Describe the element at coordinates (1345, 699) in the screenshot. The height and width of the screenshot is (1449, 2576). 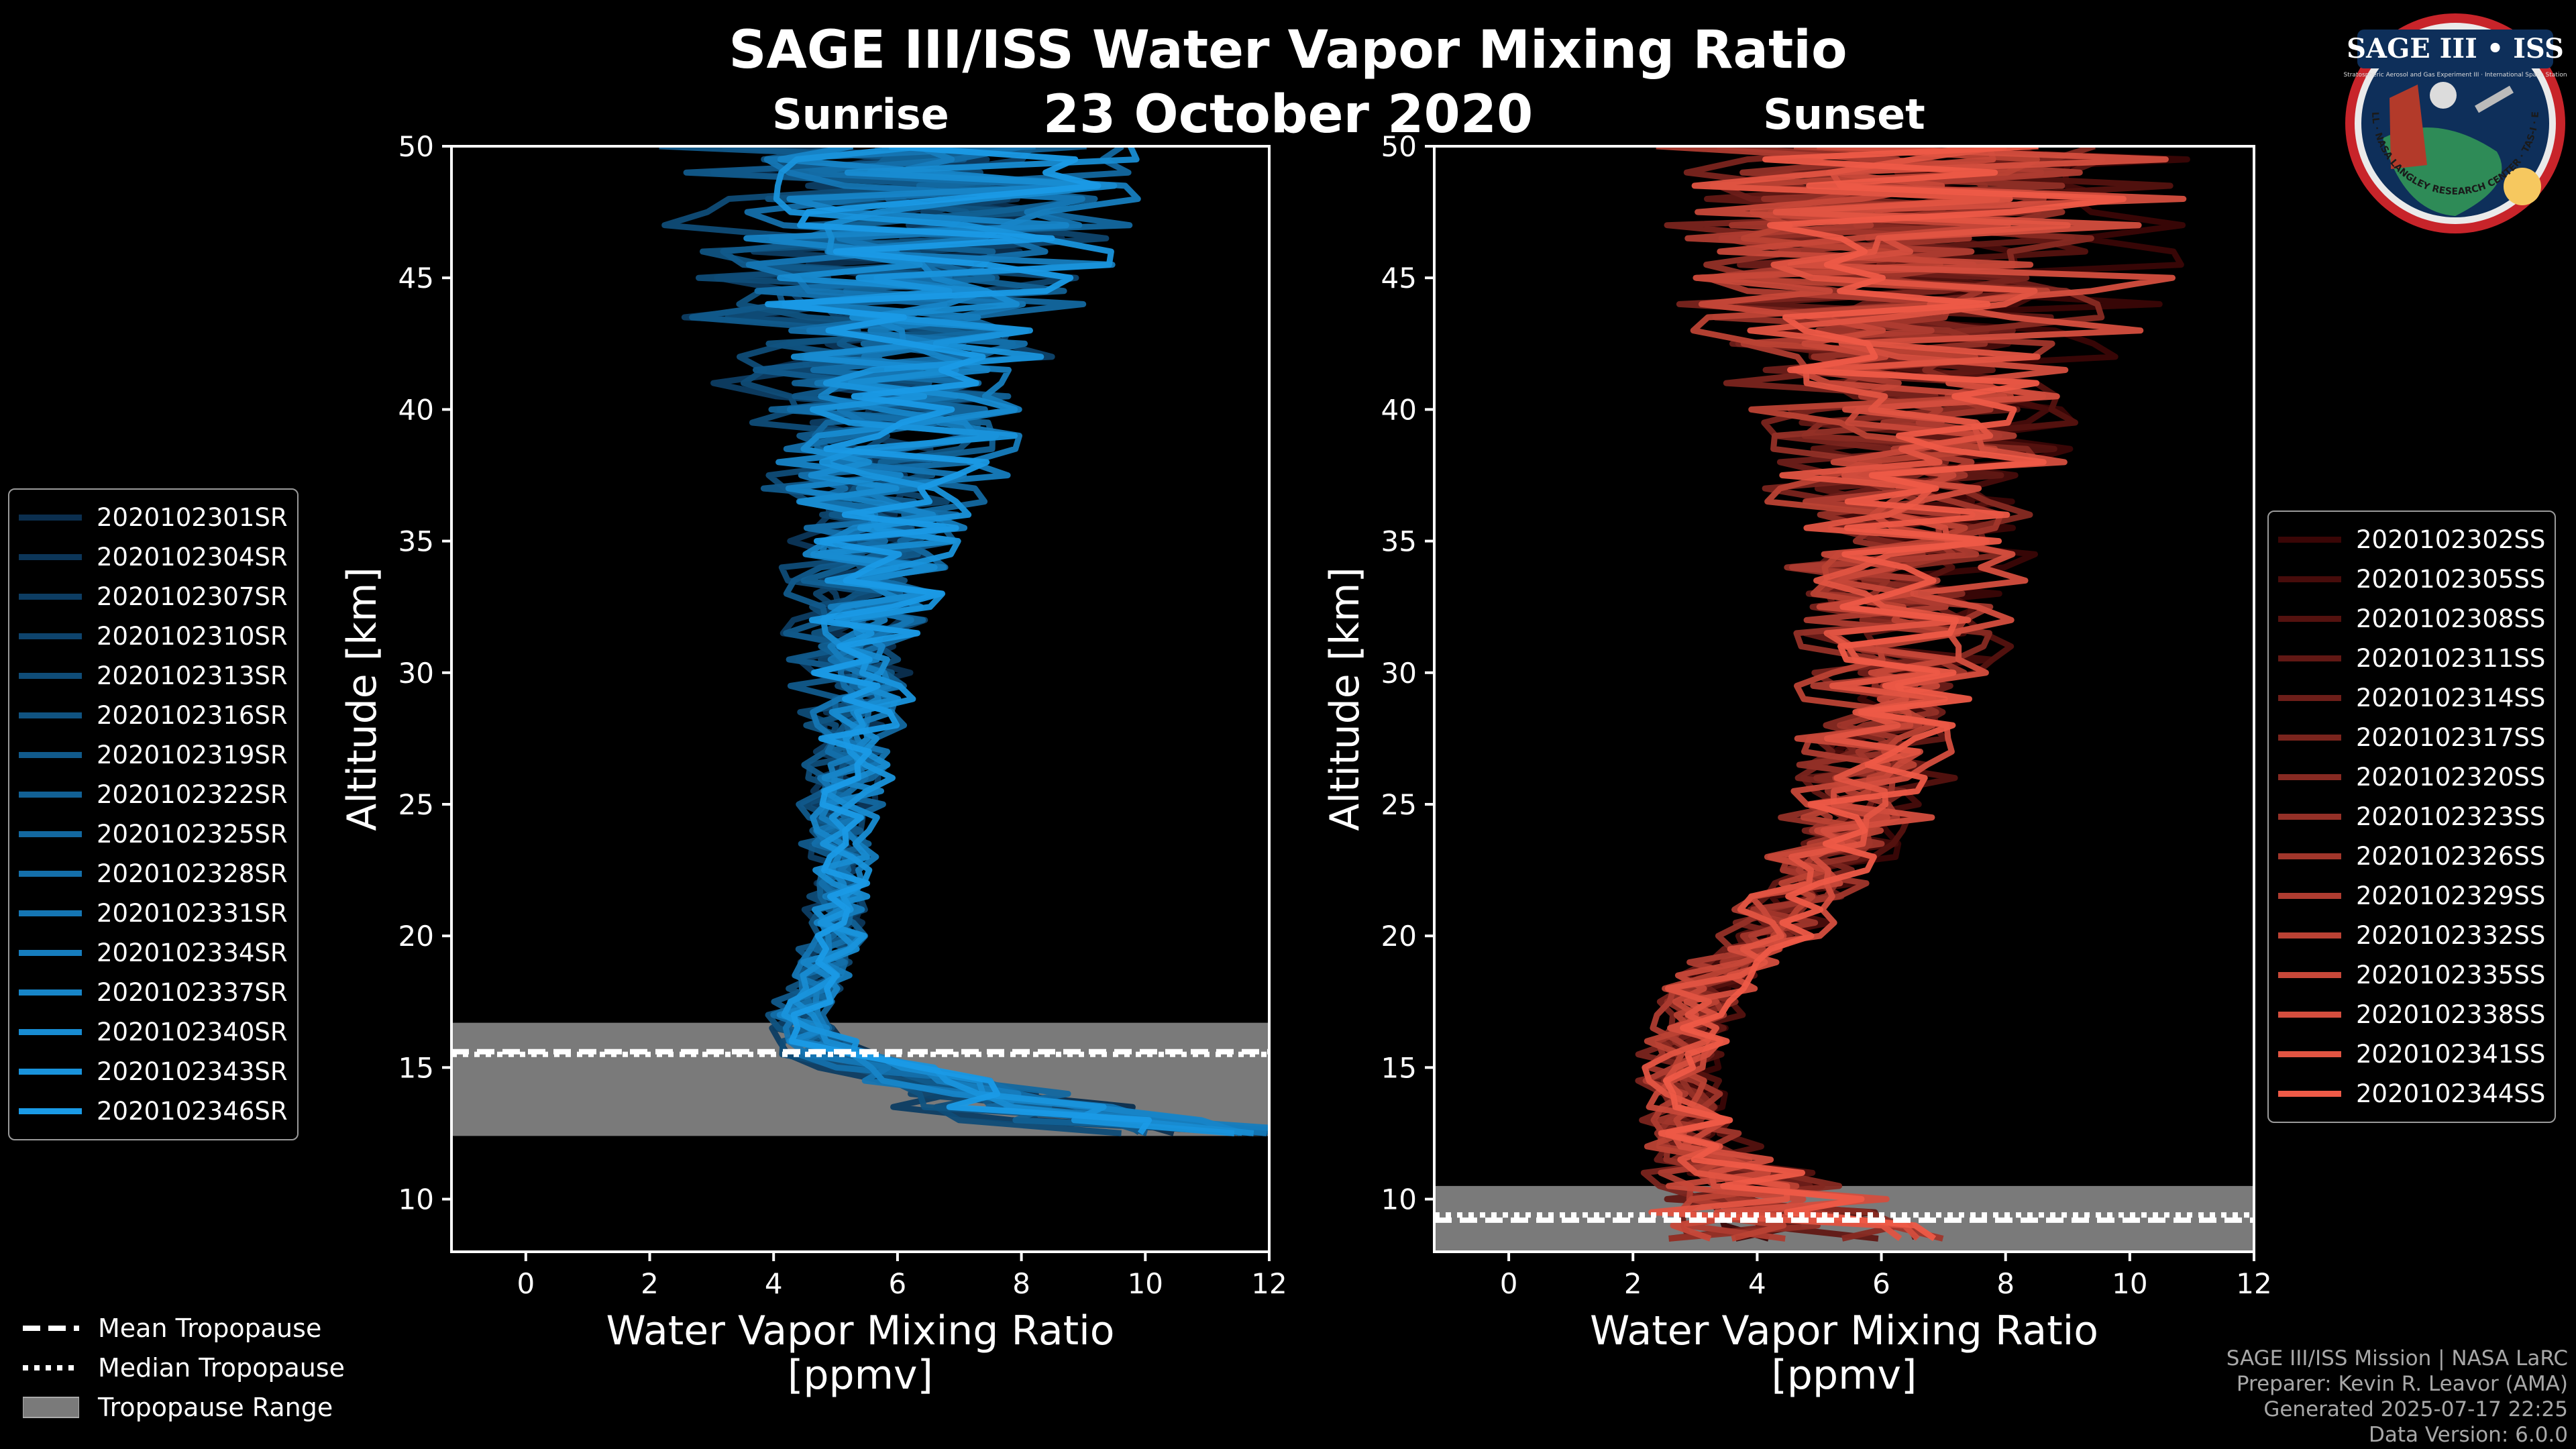
I see `sunset-ylabel: Altitude [km]` at that location.